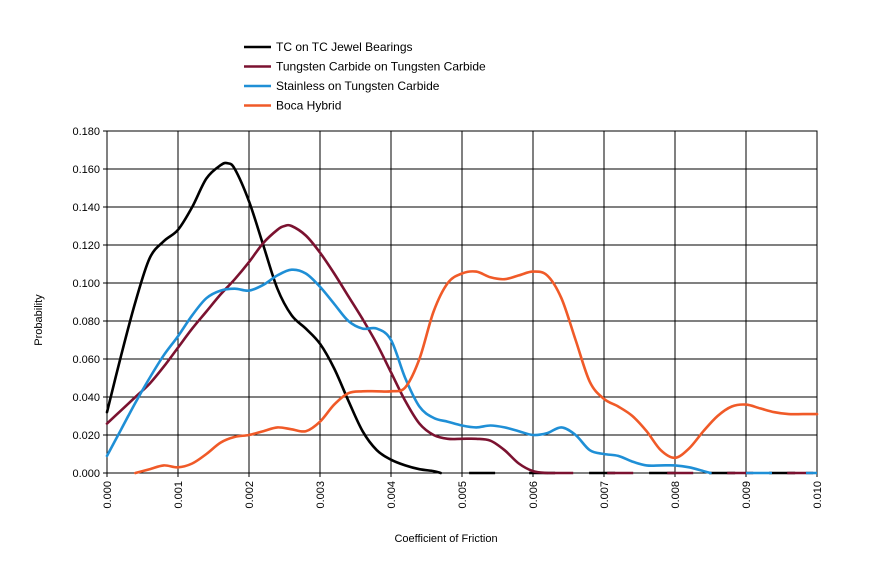 This screenshot has width=896, height=577. What do you see at coordinates (818, 495) in the screenshot?
I see `x-tick-label: 0.010` at bounding box center [818, 495].